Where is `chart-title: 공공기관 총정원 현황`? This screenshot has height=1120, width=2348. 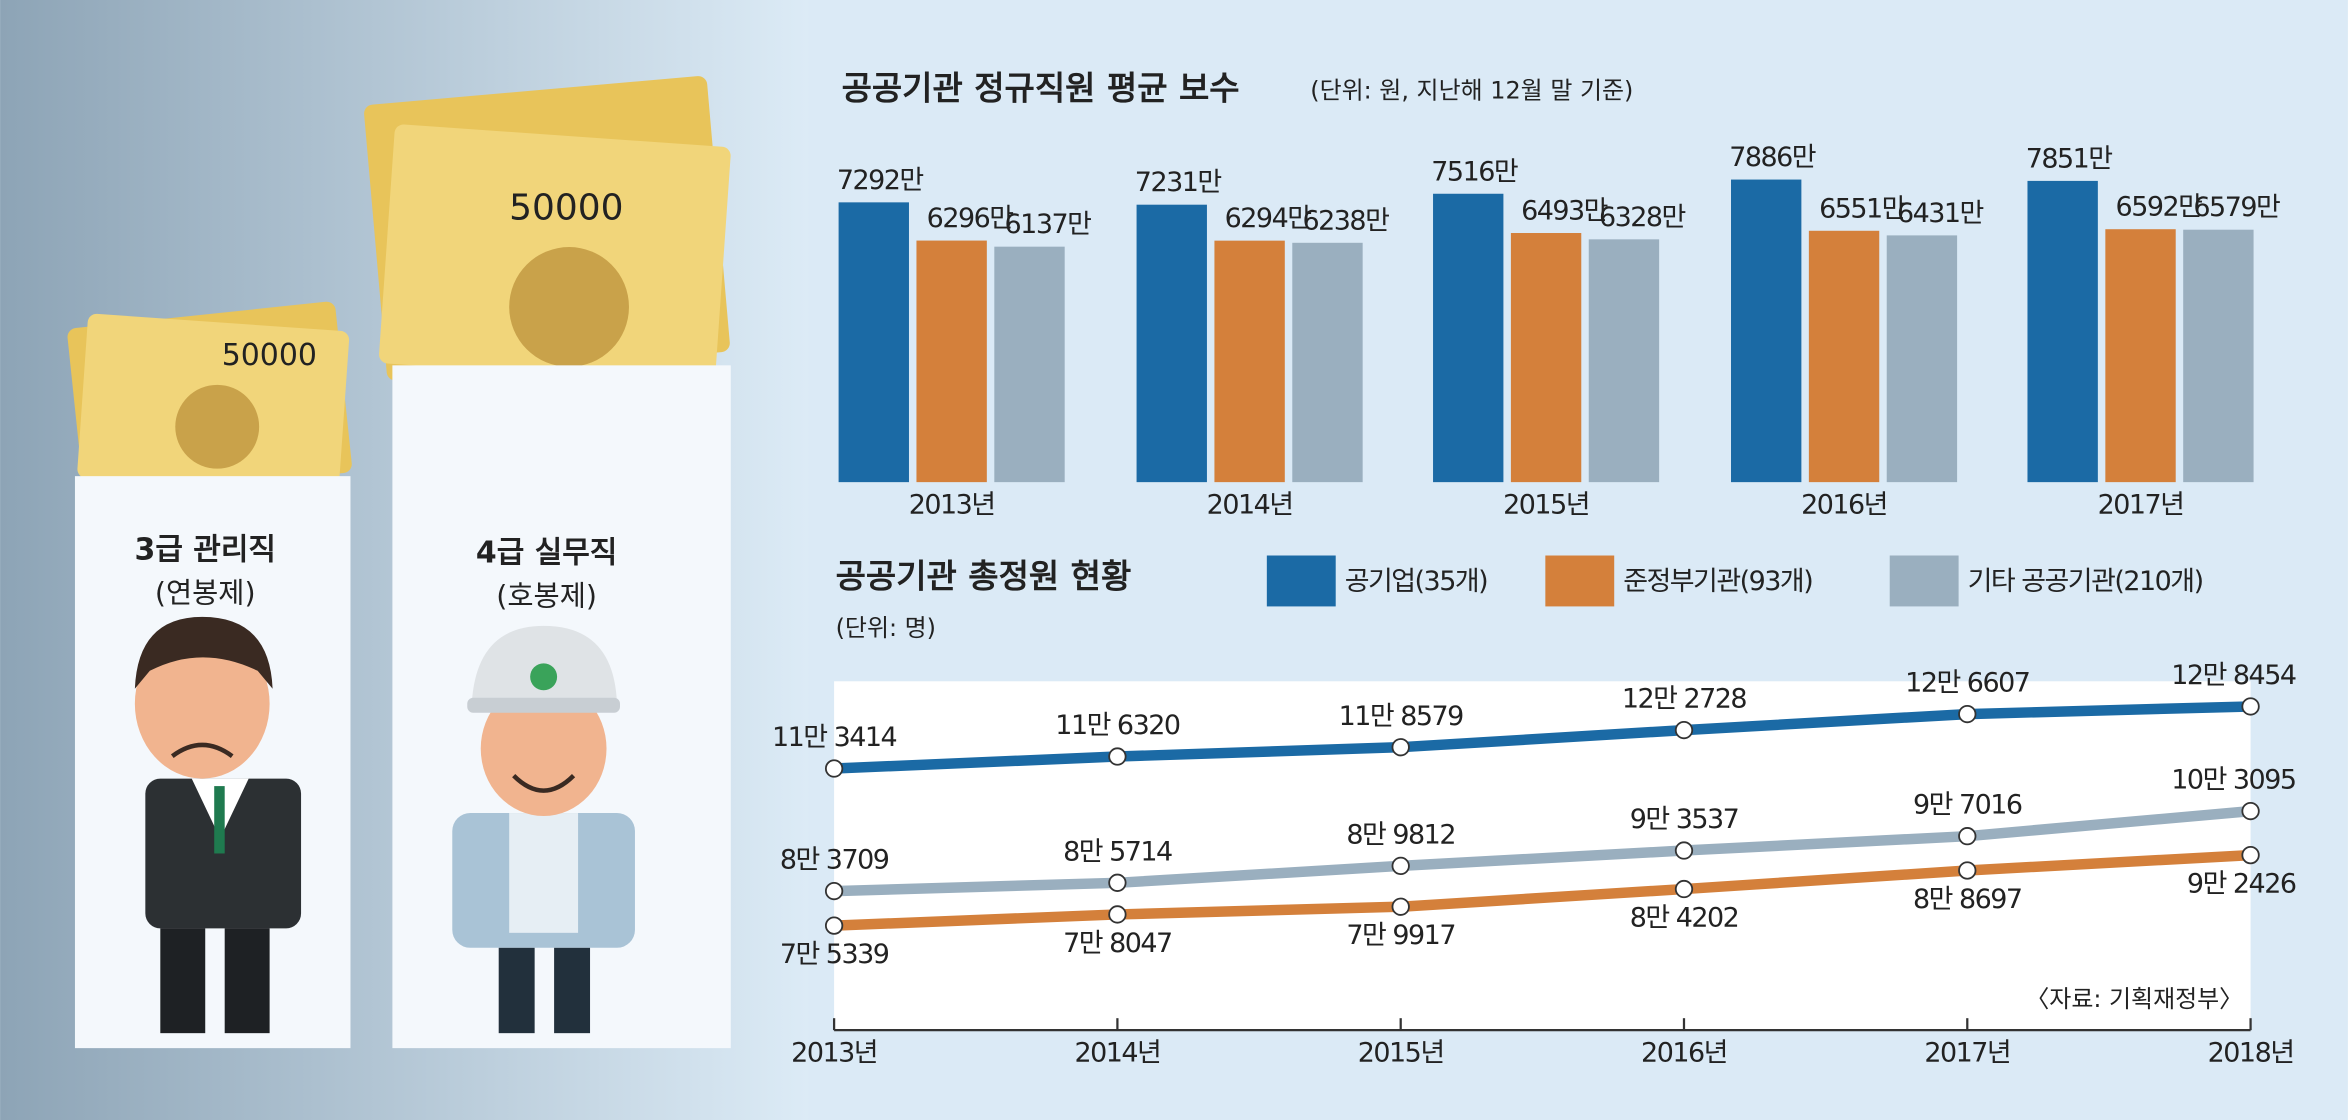 chart-title: 공공기관 총정원 현황 is located at coordinates (984, 575).